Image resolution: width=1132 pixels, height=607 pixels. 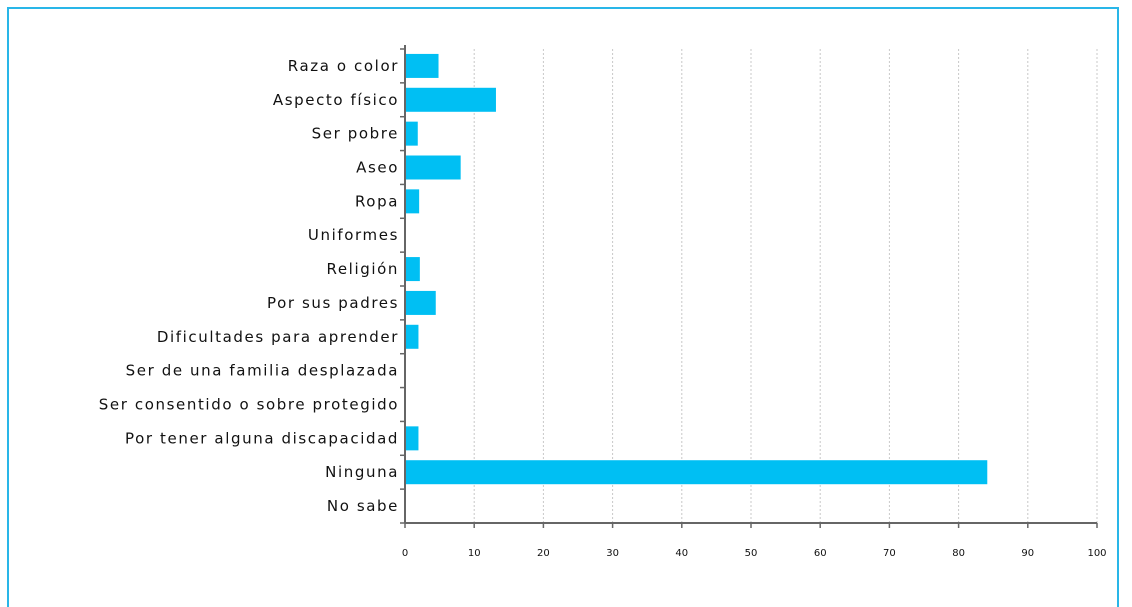 What do you see at coordinates (889, 553) in the screenshot?
I see `x-tick-label: 70` at bounding box center [889, 553].